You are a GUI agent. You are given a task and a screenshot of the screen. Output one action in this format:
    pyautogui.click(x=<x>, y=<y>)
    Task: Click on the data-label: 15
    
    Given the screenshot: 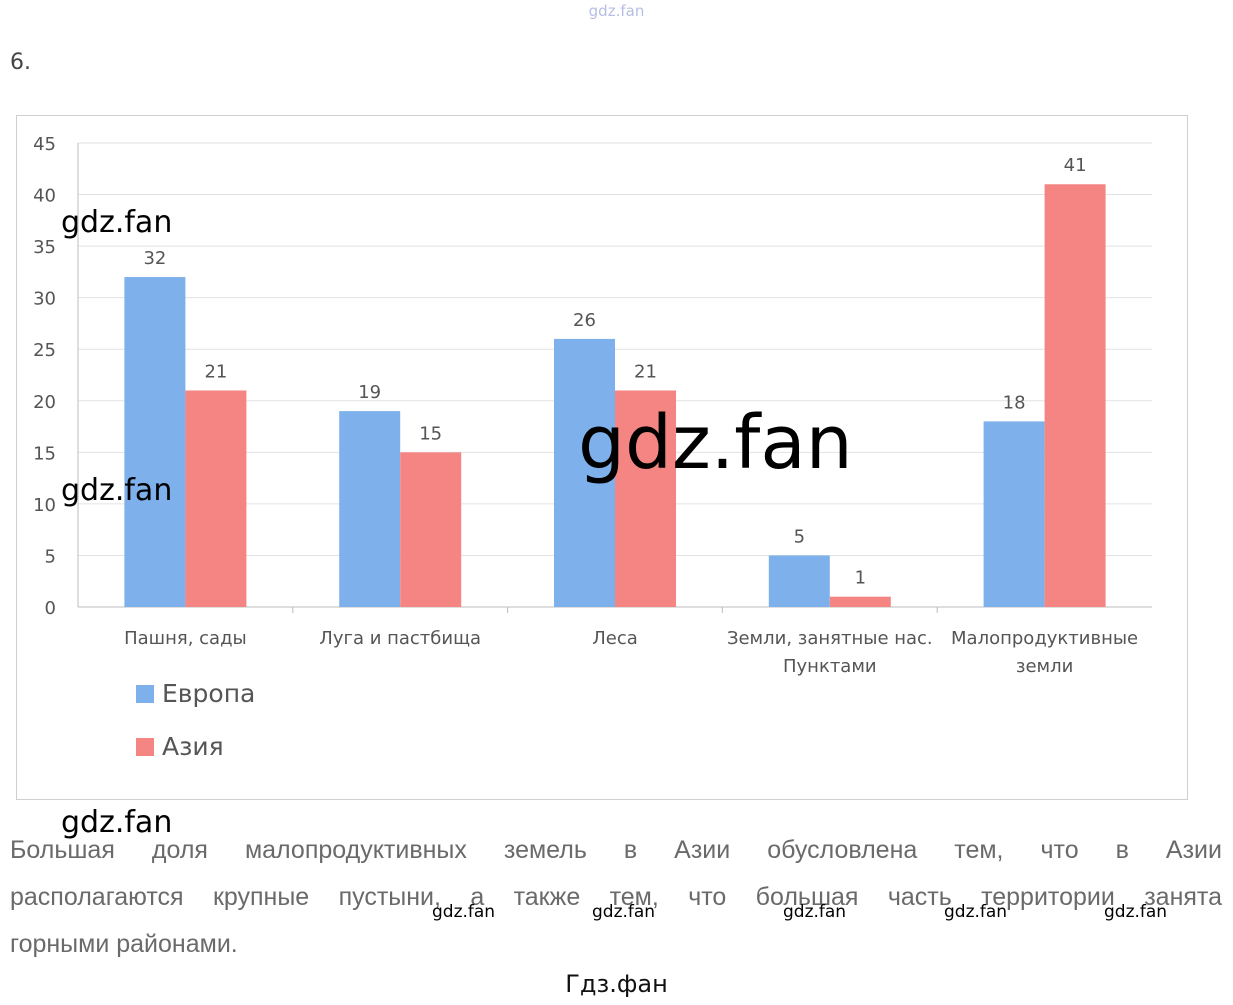 What is the action you would take?
    pyautogui.click(x=430, y=433)
    